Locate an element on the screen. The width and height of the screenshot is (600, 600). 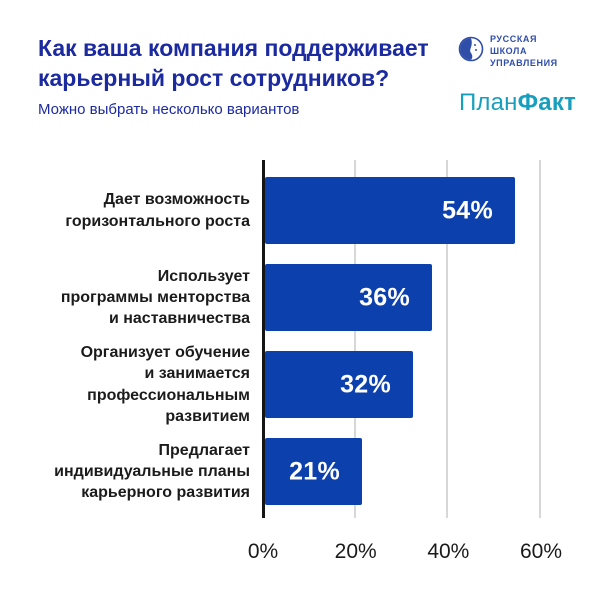
planfact-logo: ПланФакт is located at coordinates (517, 103).